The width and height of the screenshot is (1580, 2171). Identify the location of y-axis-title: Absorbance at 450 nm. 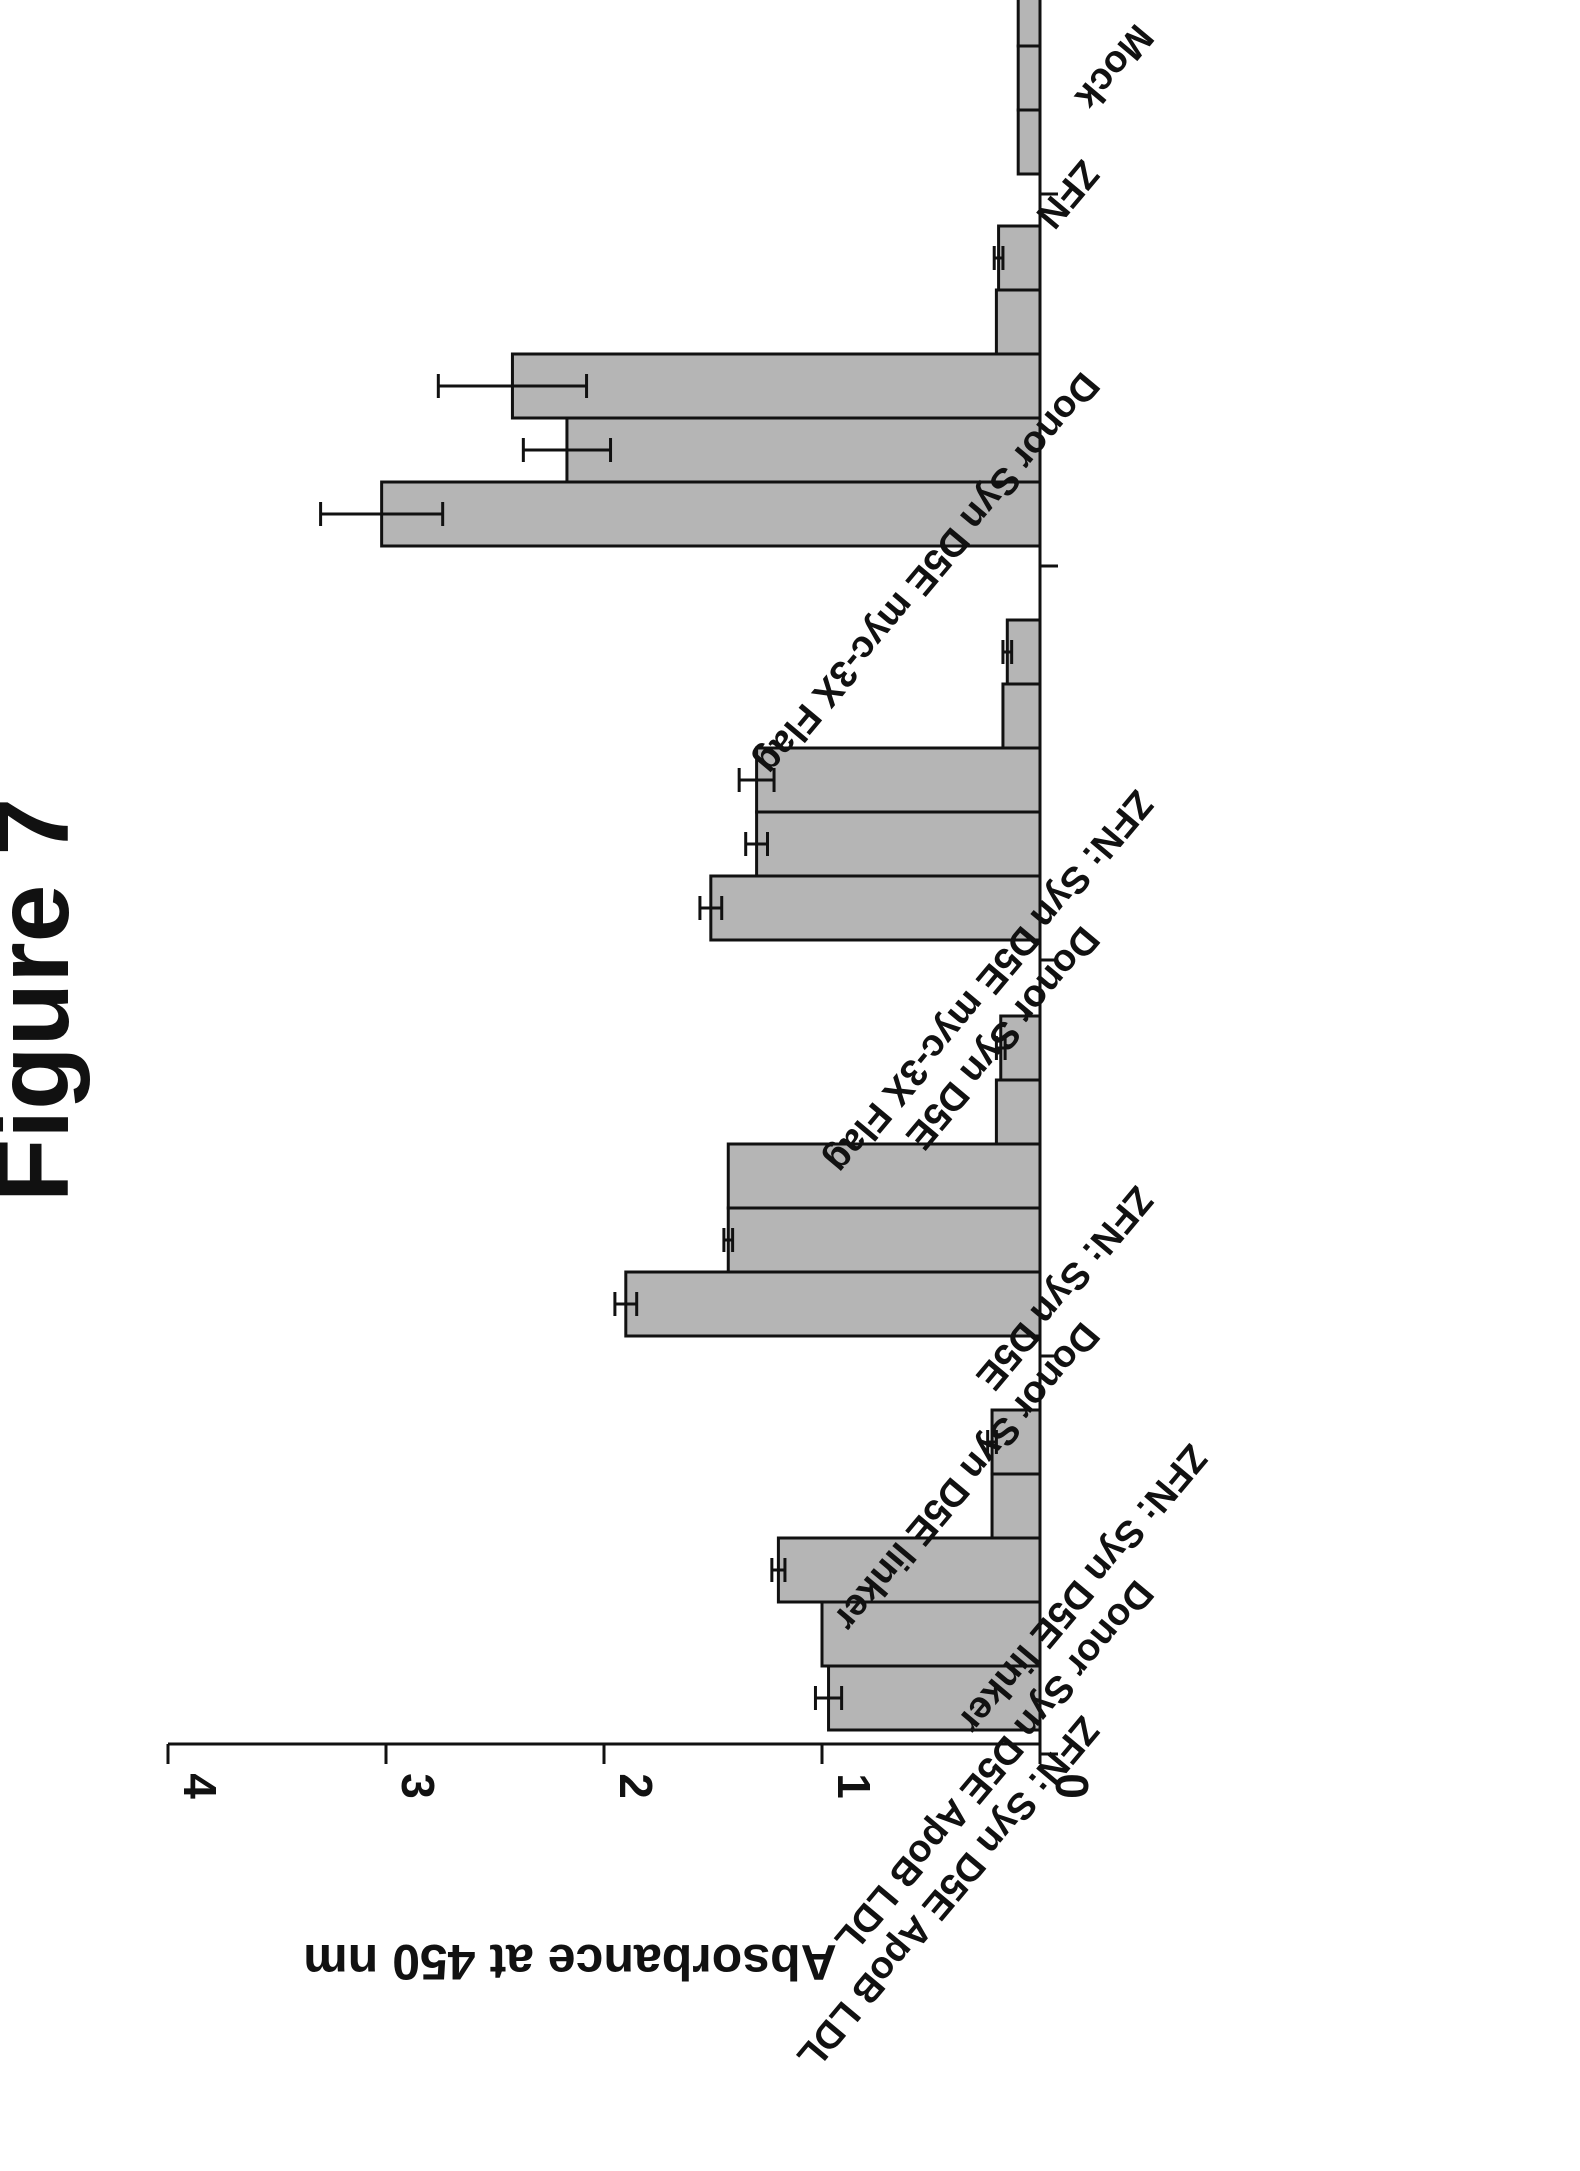
(570, 1962).